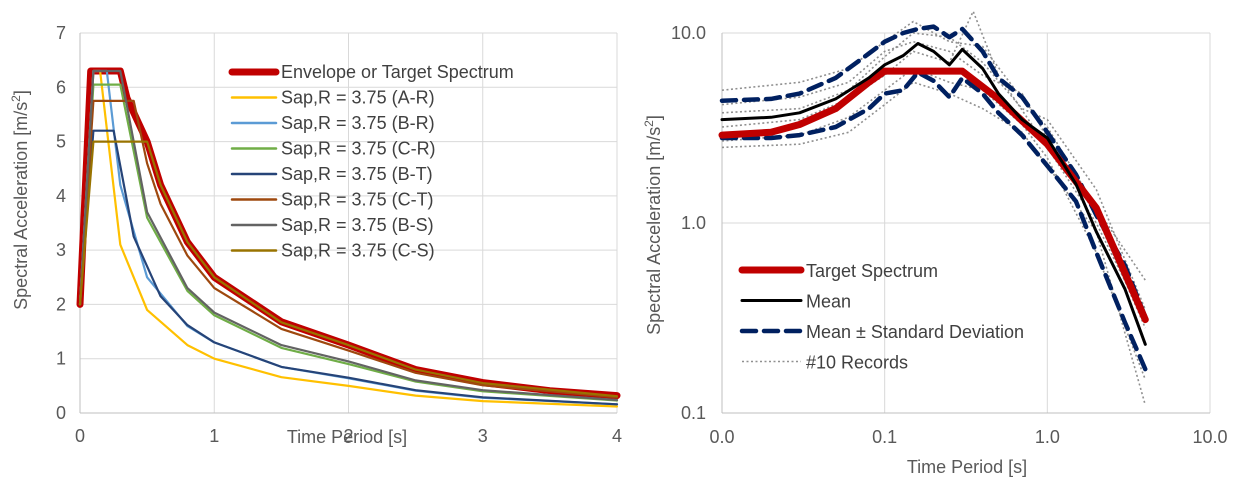 Image resolution: width=1241 pixels, height=481 pixels. What do you see at coordinates (654, 231) in the screenshot?
I see `right-y-axis-label-main: Spectral Acceleration [m/s` at bounding box center [654, 231].